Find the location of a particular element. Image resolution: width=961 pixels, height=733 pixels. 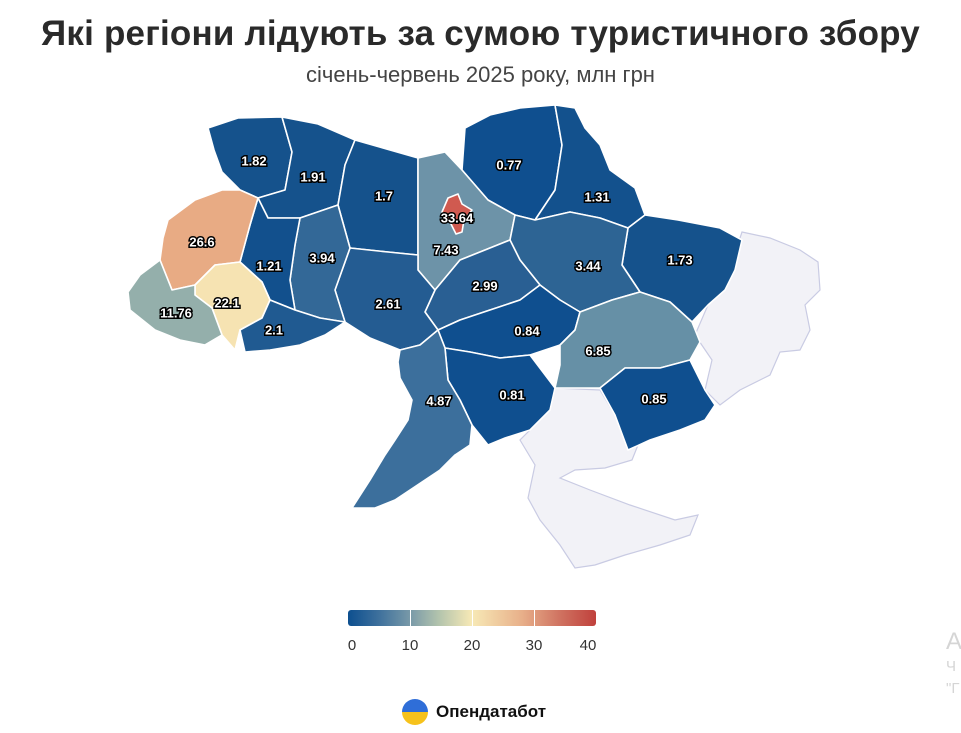

legend-gradient-bar is located at coordinates (472, 618).